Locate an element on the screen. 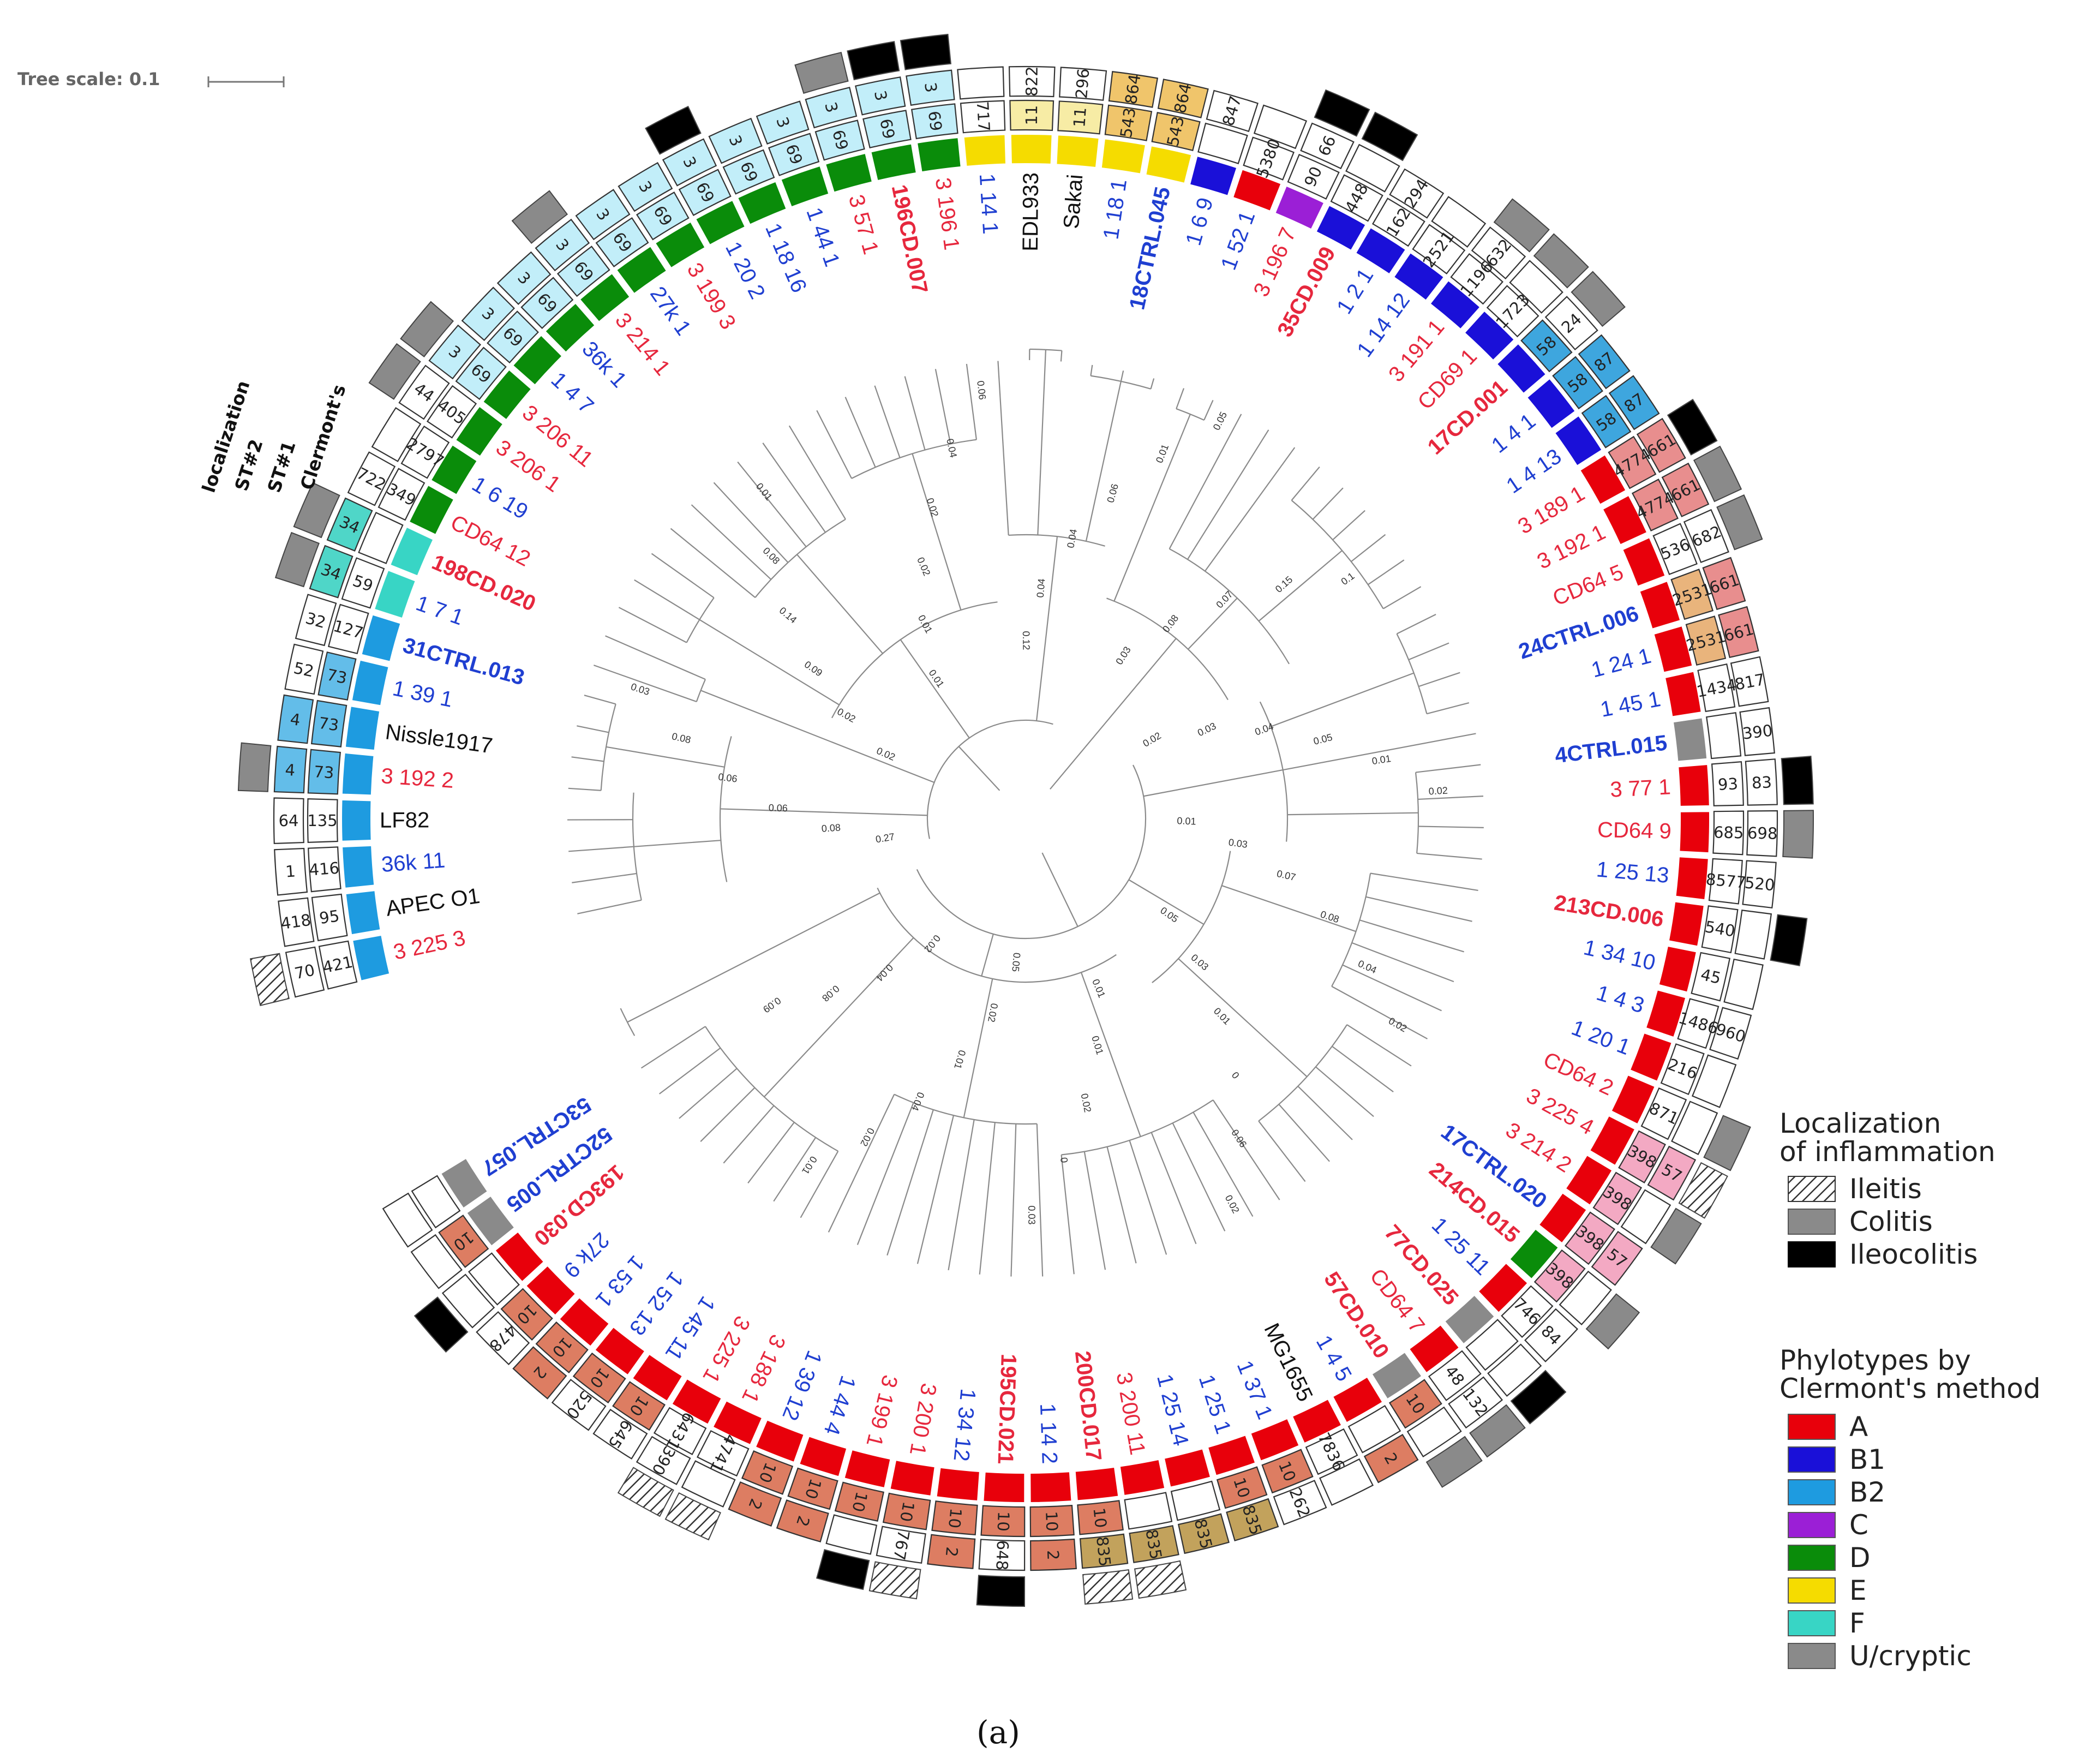  legend-phylotype-label: B2 is located at coordinates (1867, 1492).